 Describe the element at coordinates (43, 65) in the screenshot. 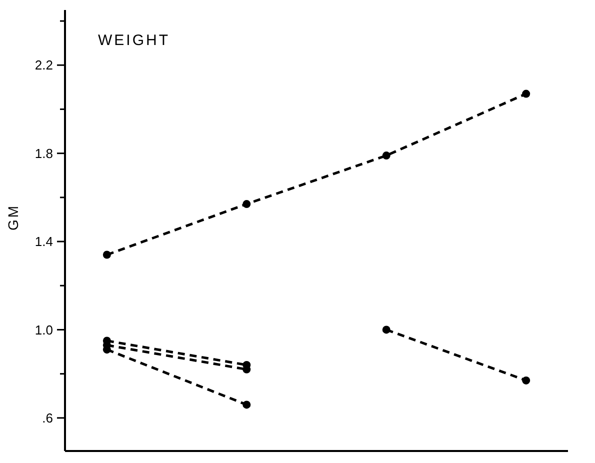

I see `y-tick-label: 2.2` at that location.